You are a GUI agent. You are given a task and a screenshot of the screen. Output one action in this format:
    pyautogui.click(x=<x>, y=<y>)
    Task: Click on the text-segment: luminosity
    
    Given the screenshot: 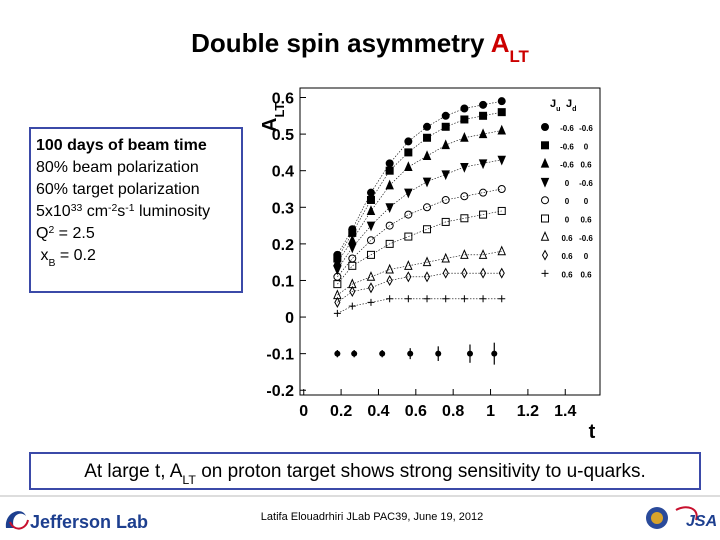 What is the action you would take?
    pyautogui.click(x=173, y=211)
    